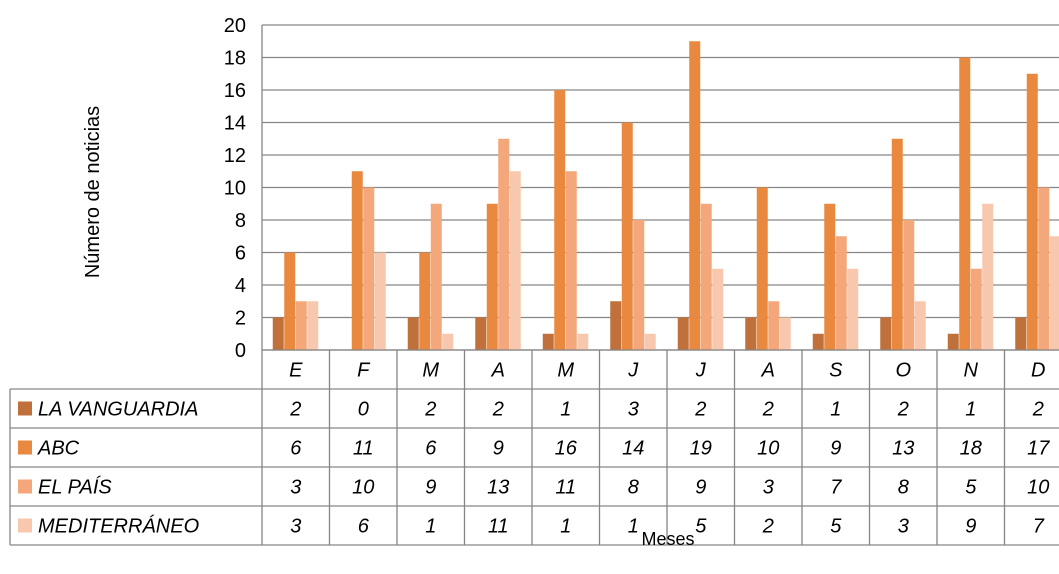 This screenshot has width=1059, height=574. What do you see at coordinates (431, 449) in the screenshot?
I see `data-label: 6` at bounding box center [431, 449].